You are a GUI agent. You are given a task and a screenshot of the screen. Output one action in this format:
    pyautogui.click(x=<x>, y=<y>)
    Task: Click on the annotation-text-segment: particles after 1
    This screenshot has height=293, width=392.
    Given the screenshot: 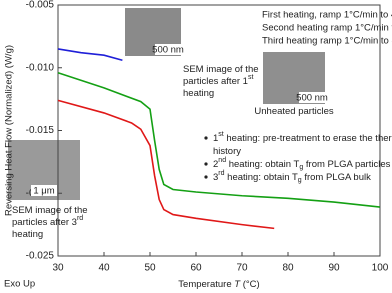 What is the action you would take?
    pyautogui.click(x=215, y=81)
    